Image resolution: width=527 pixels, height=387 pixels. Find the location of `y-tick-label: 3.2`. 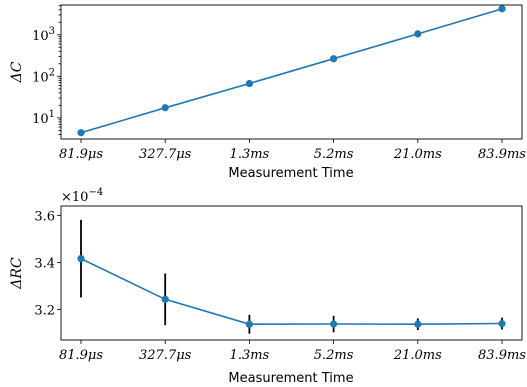

y-tick-label: 3.2 is located at coordinates (44, 310).